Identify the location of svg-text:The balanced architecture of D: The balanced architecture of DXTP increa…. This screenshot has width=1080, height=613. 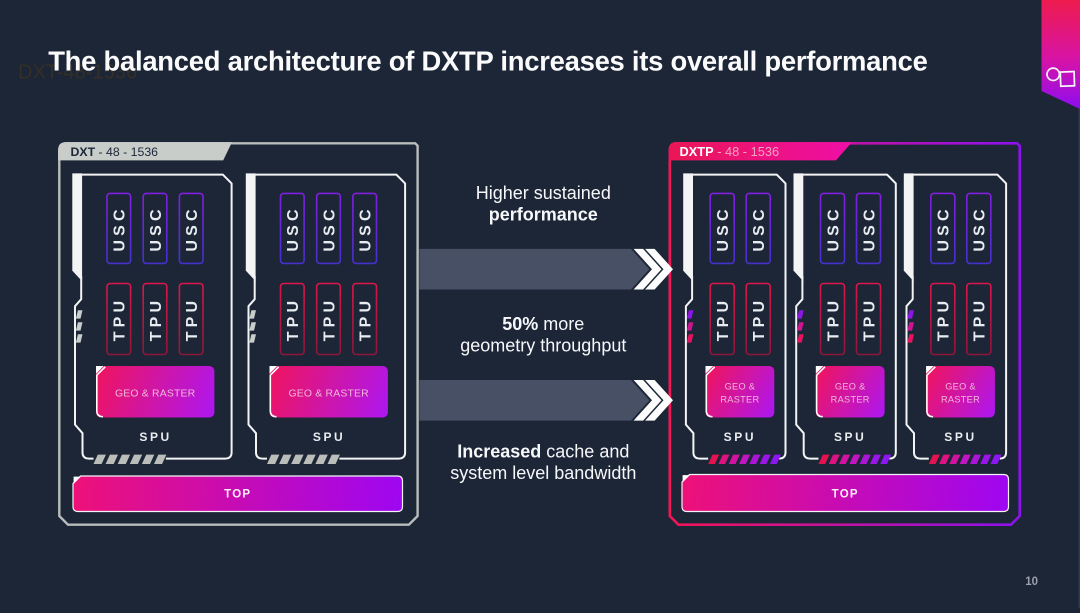
(487, 60).